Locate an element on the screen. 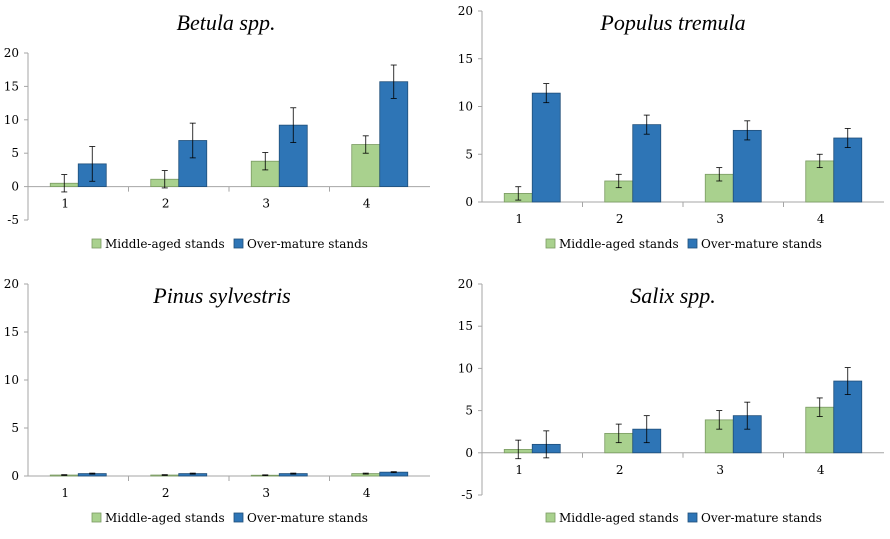 This screenshot has width=890, height=539. chart-title: Salix spp. is located at coordinates (673, 295).